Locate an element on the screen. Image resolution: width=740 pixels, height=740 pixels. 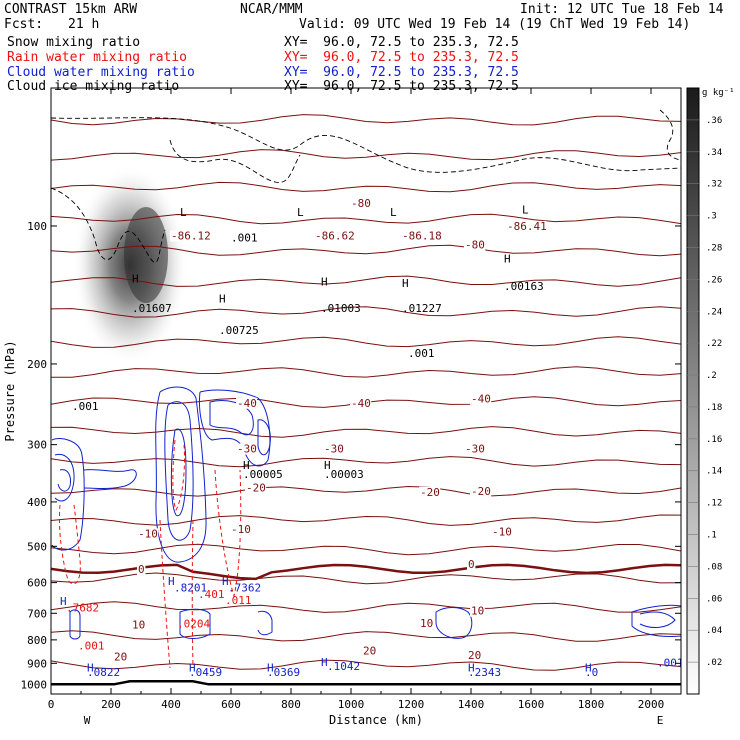
x-axis-label: Distance (km) is located at coordinates (376, 720).